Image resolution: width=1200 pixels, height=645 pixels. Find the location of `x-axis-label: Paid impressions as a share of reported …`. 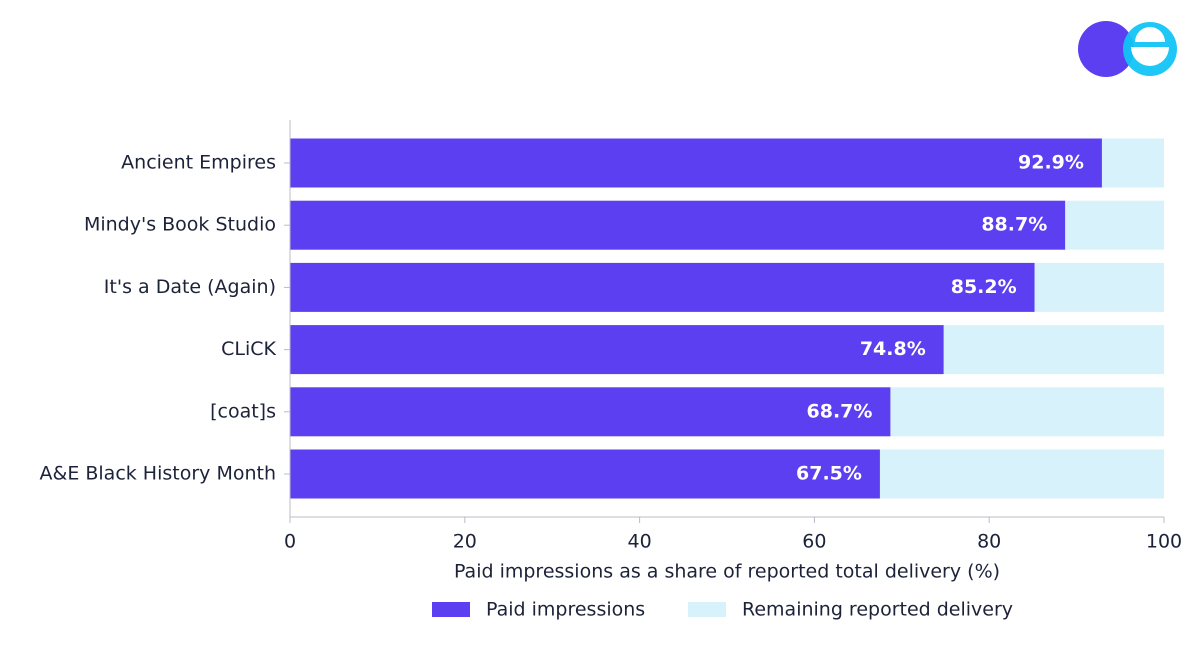

x-axis-label: Paid impressions as a share of reported … is located at coordinates (727, 572).